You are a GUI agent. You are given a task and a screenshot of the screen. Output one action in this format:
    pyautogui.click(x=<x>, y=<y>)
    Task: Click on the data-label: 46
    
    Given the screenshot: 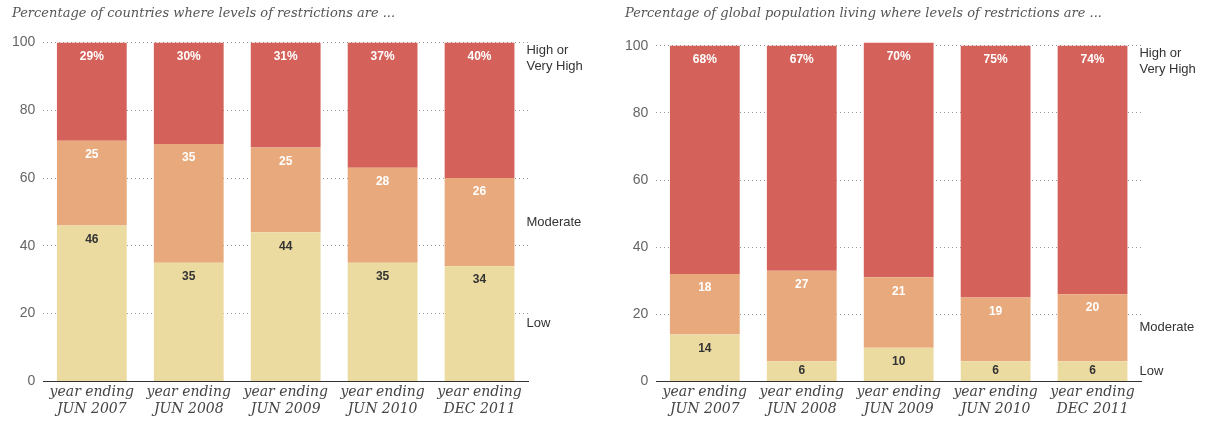 What is the action you would take?
    pyautogui.click(x=92, y=238)
    